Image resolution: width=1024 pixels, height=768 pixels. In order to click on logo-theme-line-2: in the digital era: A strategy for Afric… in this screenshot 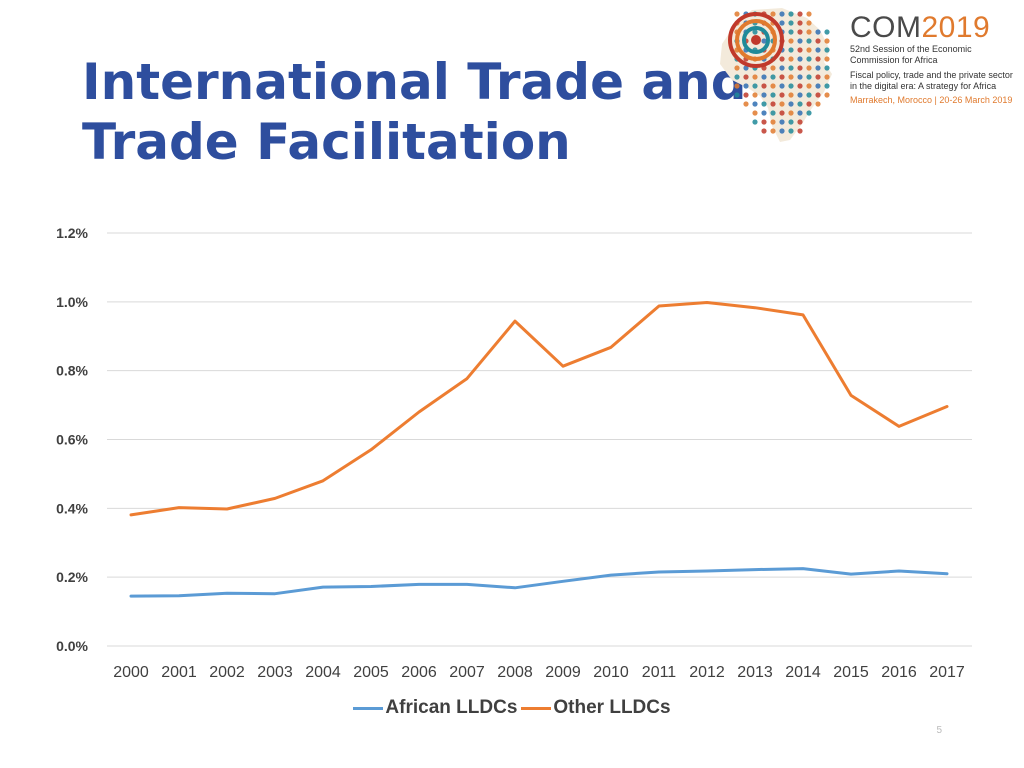, I will do `click(923, 86)`.